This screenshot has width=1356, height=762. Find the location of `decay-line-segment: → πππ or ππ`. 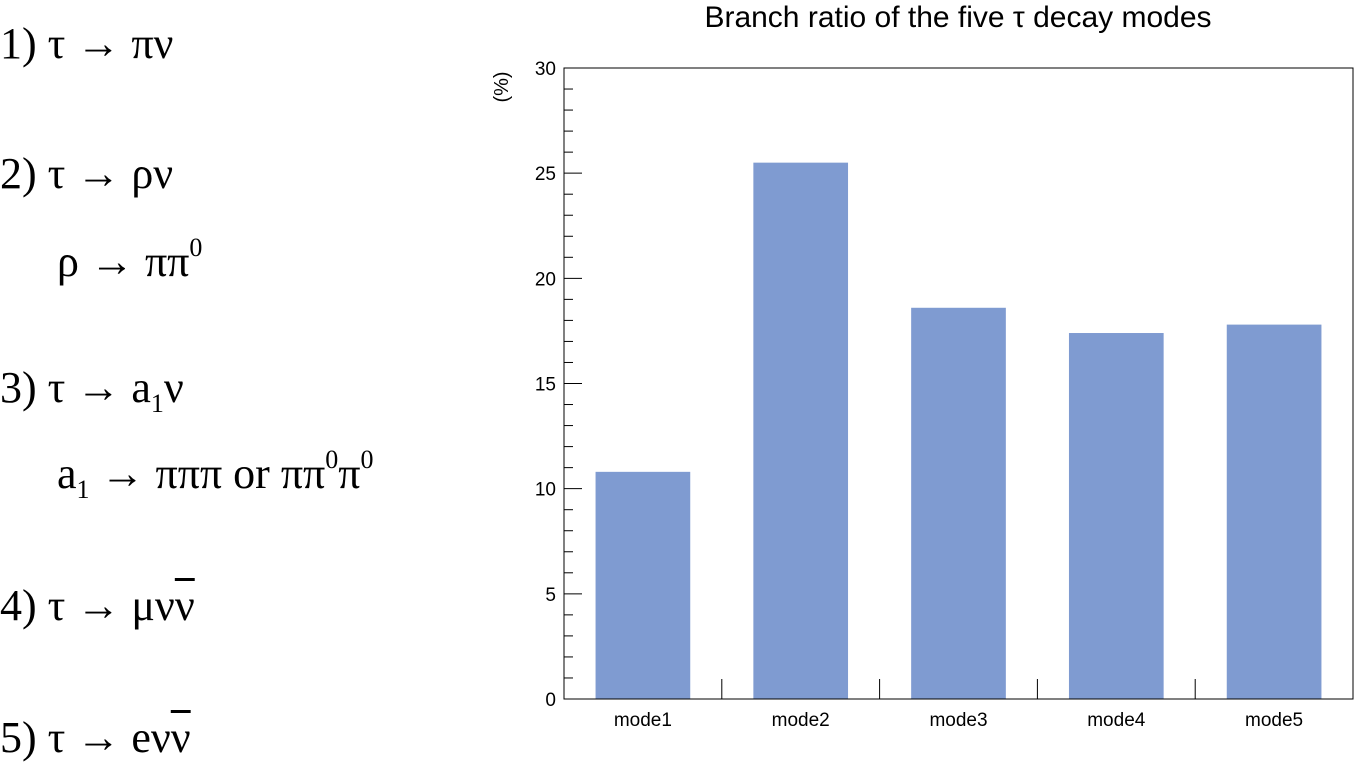

decay-line-segment: → πππ or ππ is located at coordinates (207, 473).